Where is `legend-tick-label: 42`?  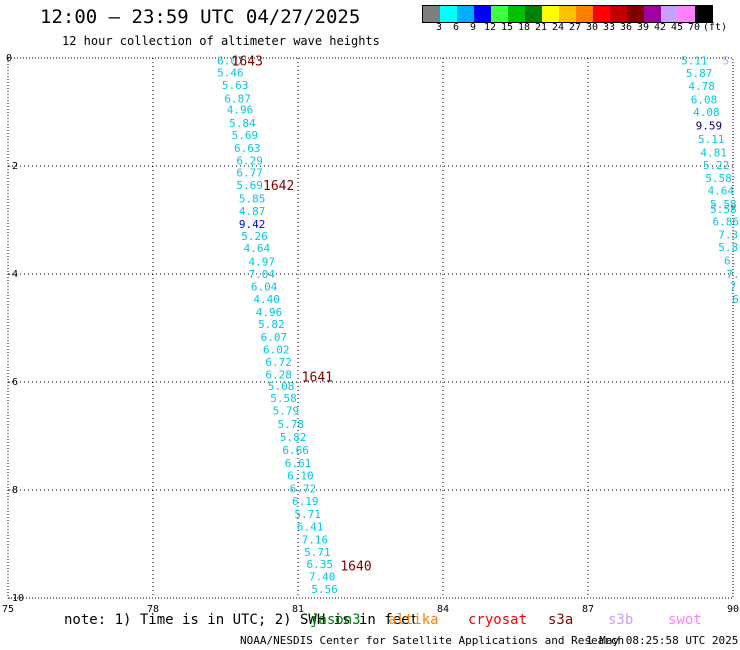
legend-tick-label: 42 is located at coordinates (660, 27).